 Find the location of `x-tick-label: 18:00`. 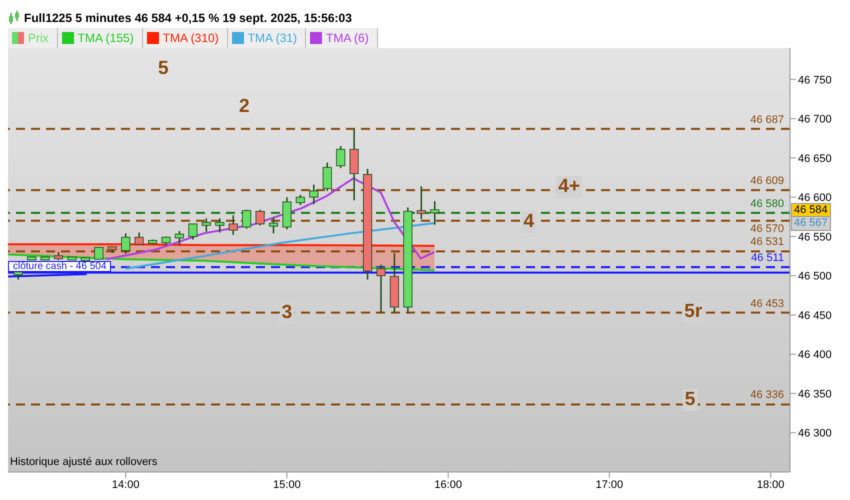

x-tick-label: 18:00 is located at coordinates (770, 484).